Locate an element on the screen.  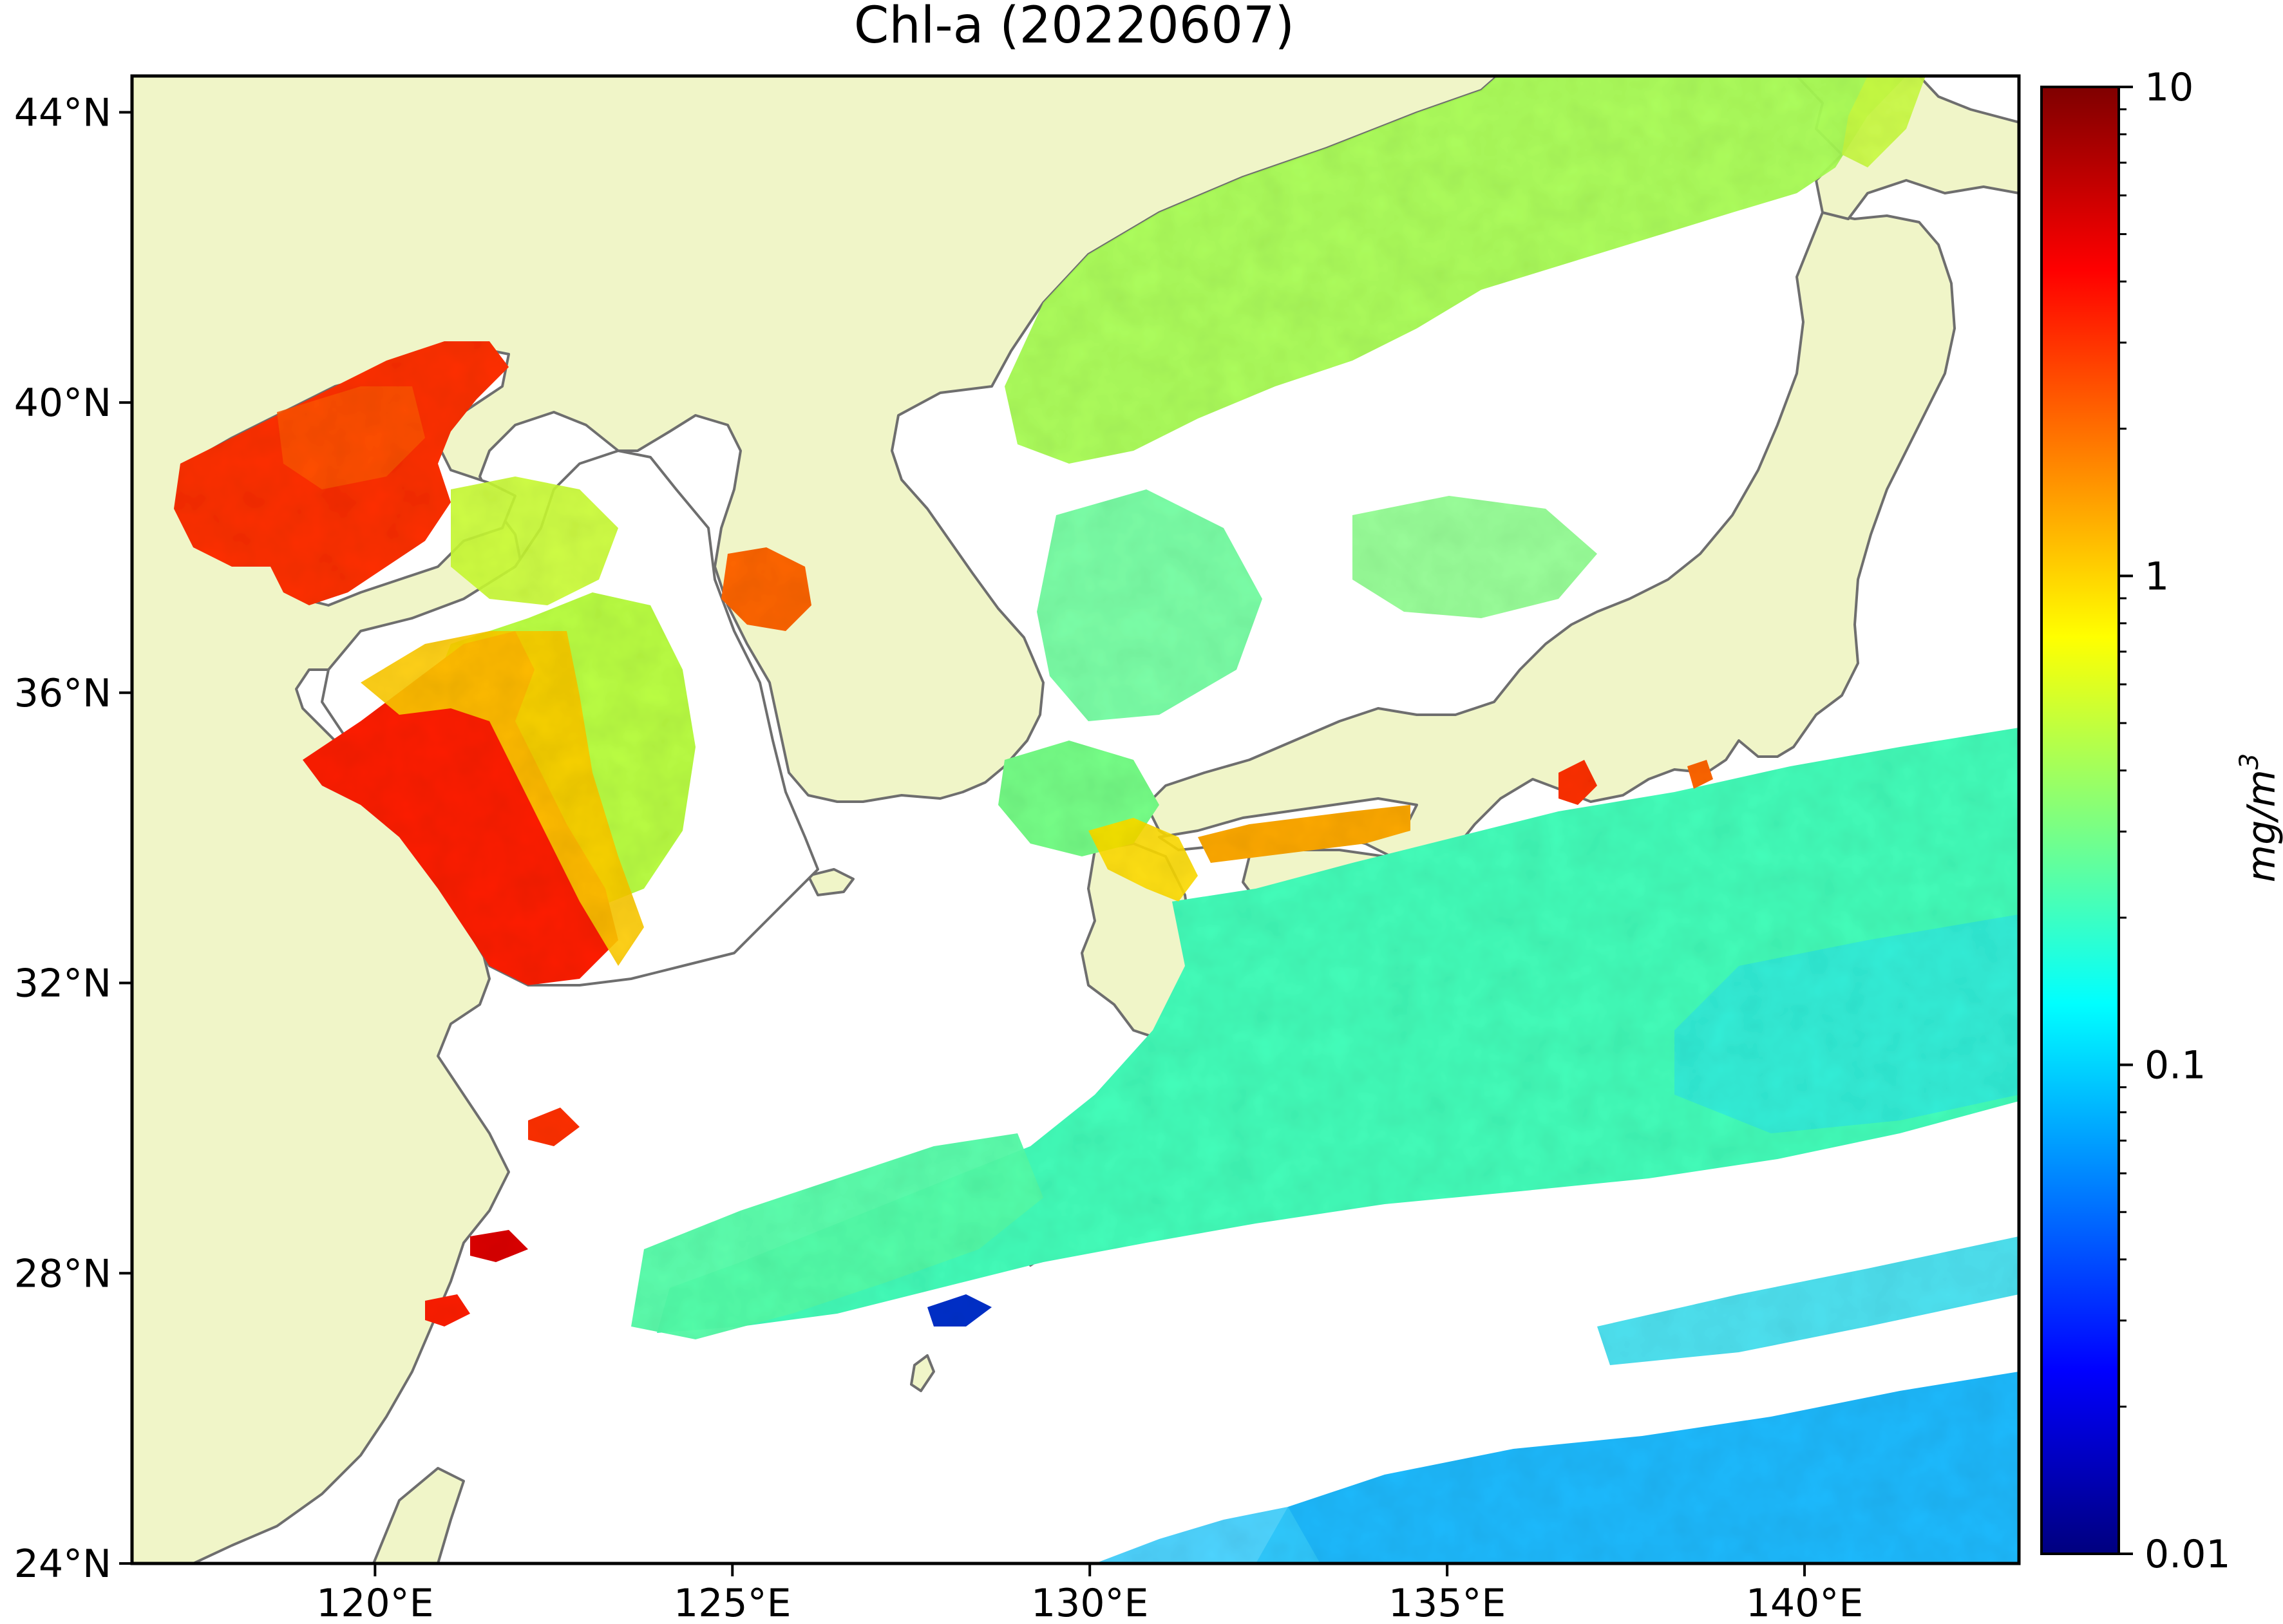
chl-zhejiang-coast is located at coordinates (554, 1127).